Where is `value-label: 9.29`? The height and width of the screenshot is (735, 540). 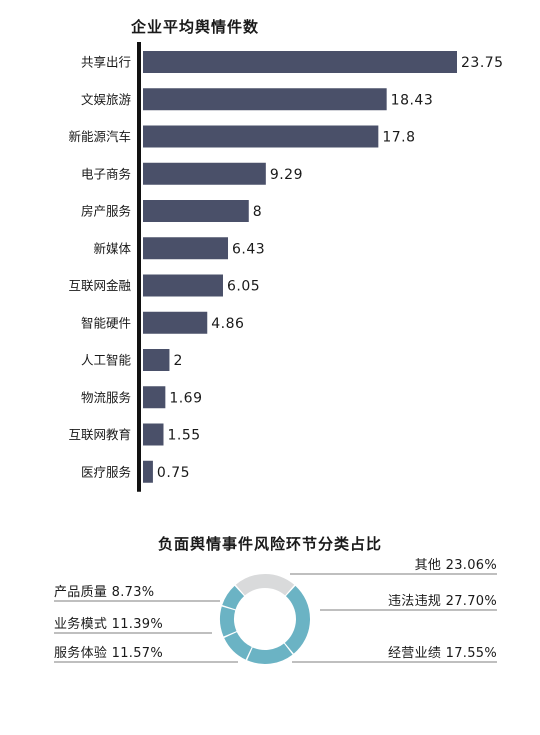
value-label: 9.29 is located at coordinates (286, 175).